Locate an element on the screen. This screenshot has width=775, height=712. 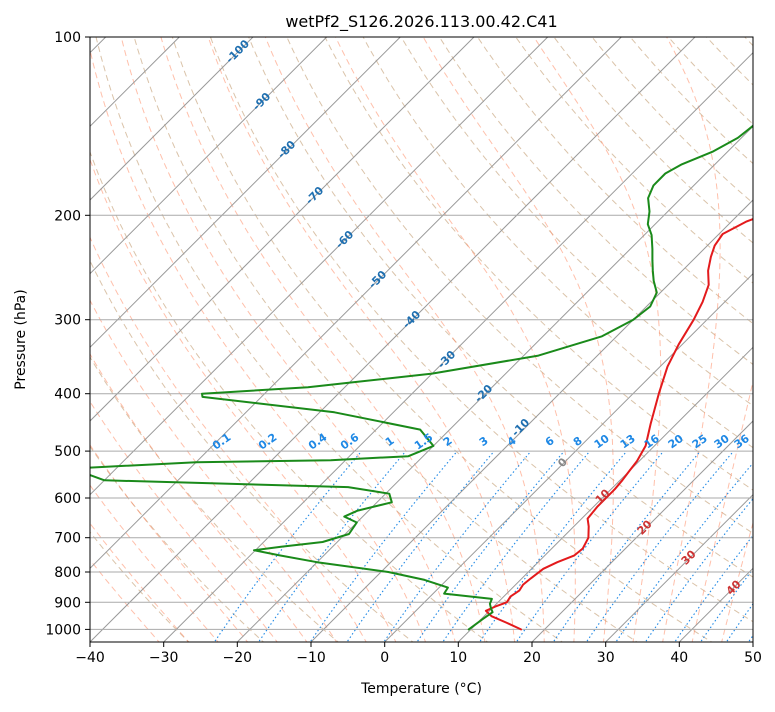
y-tick-label: 500 is located at coordinates (67, 452).